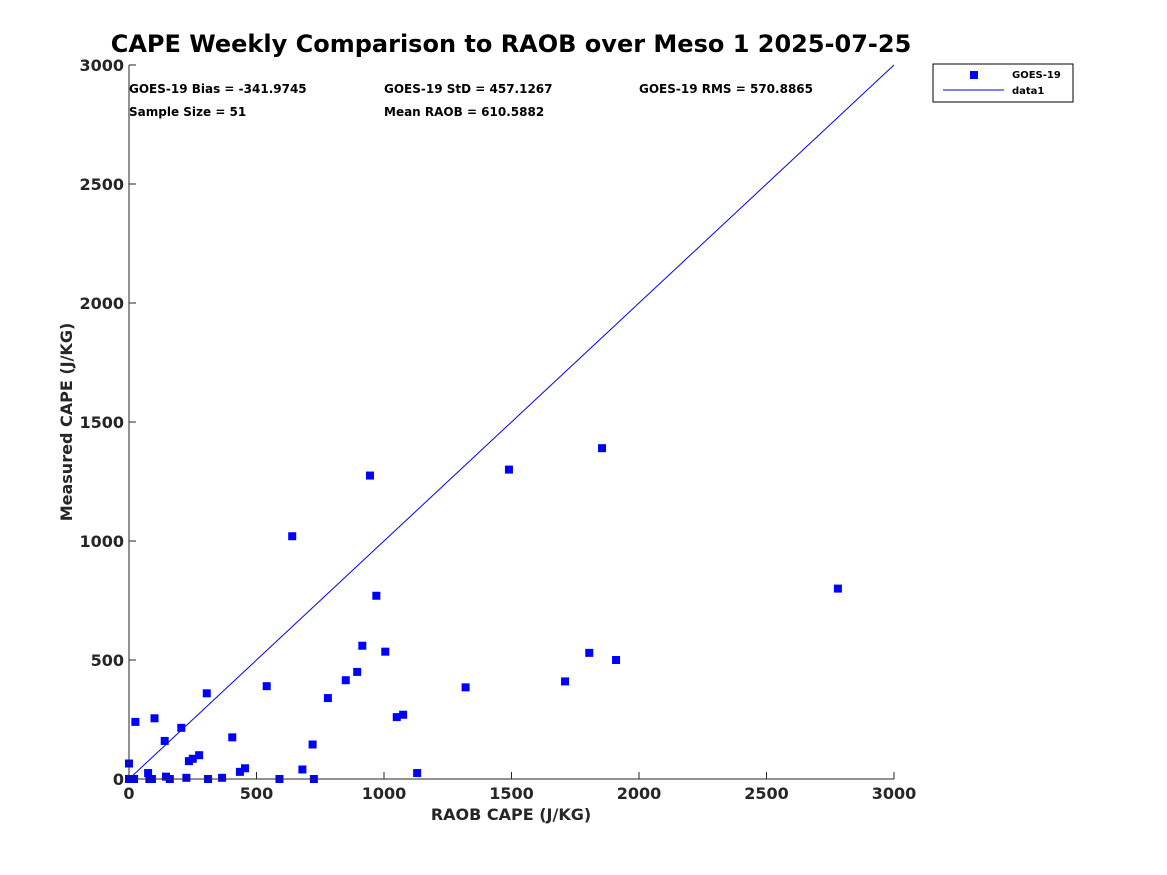  What do you see at coordinates (511, 793) in the screenshot?
I see `x-tick-label: 1500` at bounding box center [511, 793].